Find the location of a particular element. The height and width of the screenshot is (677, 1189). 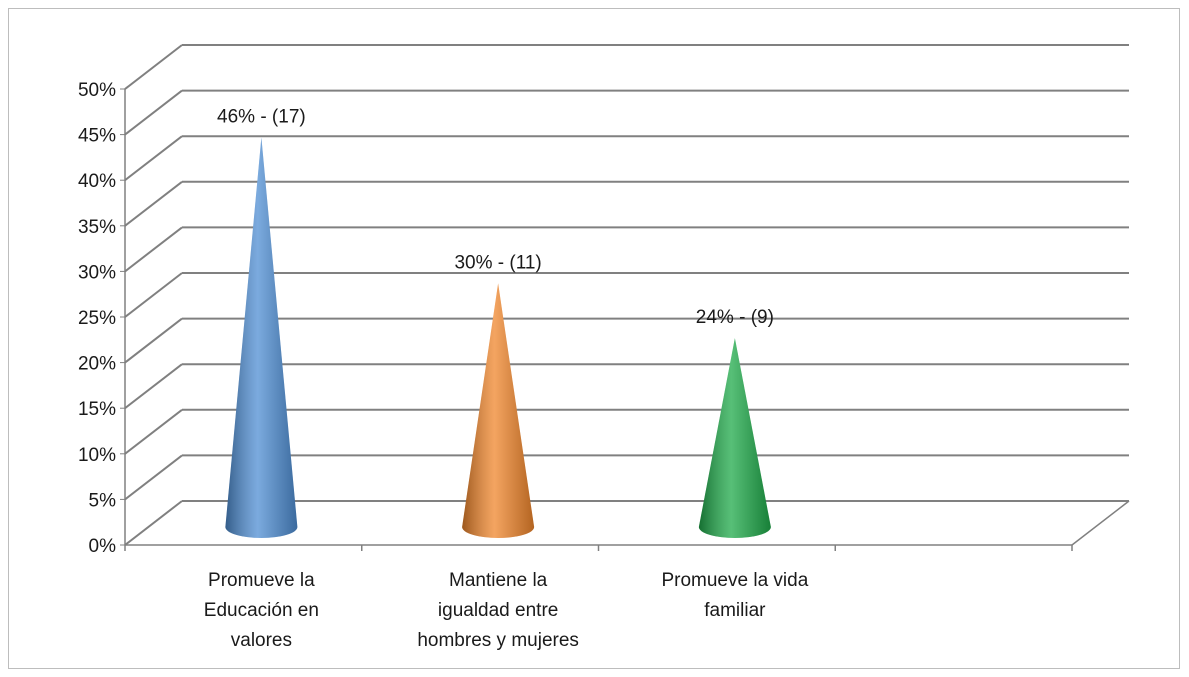

y-tick-label: 35% is located at coordinates (97, 227).